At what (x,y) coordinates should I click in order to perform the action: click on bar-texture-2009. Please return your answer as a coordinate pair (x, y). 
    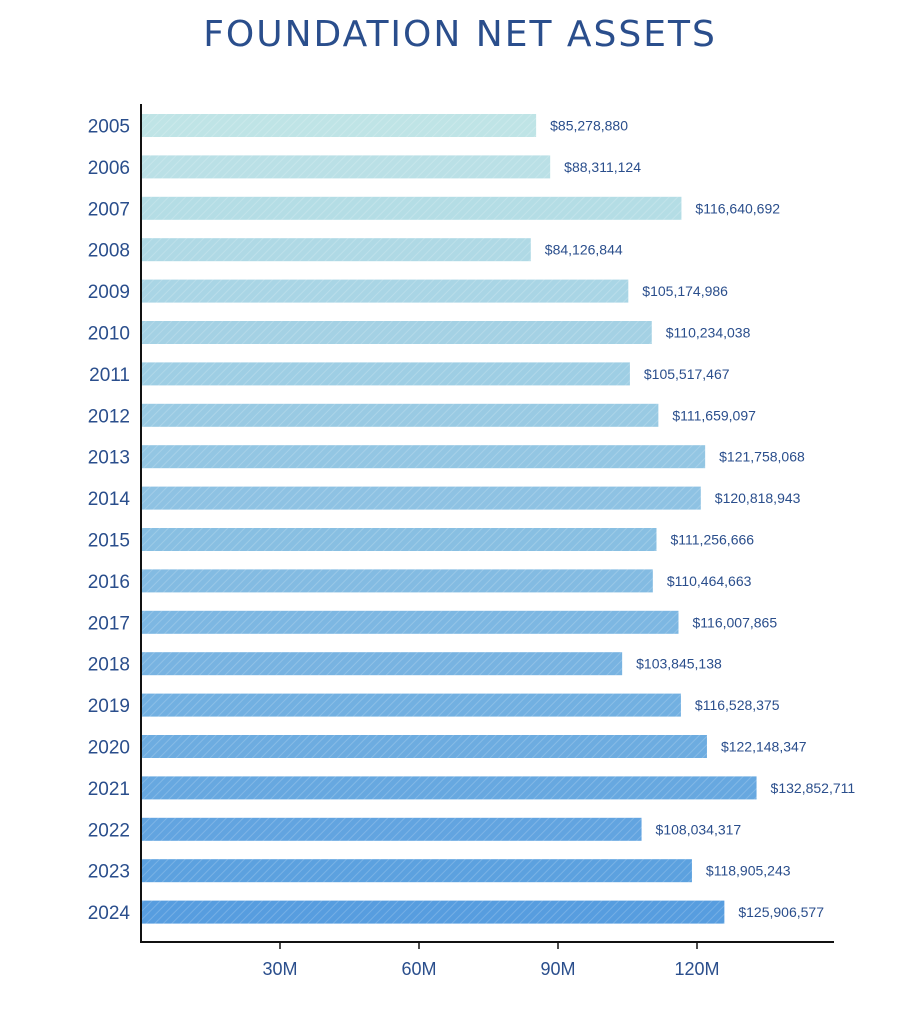
    Looking at the image, I should click on (385, 291).